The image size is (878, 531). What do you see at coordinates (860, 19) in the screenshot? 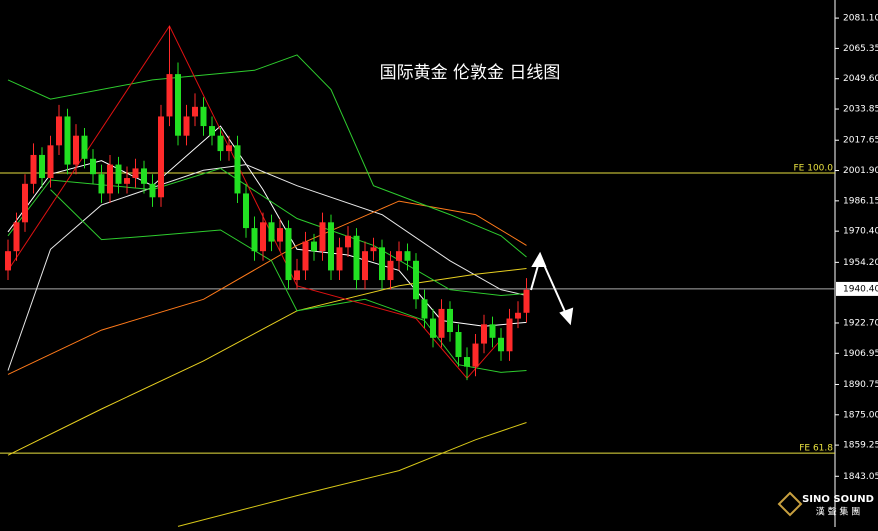
I see `y-tick-label: 2081.10` at bounding box center [860, 19].